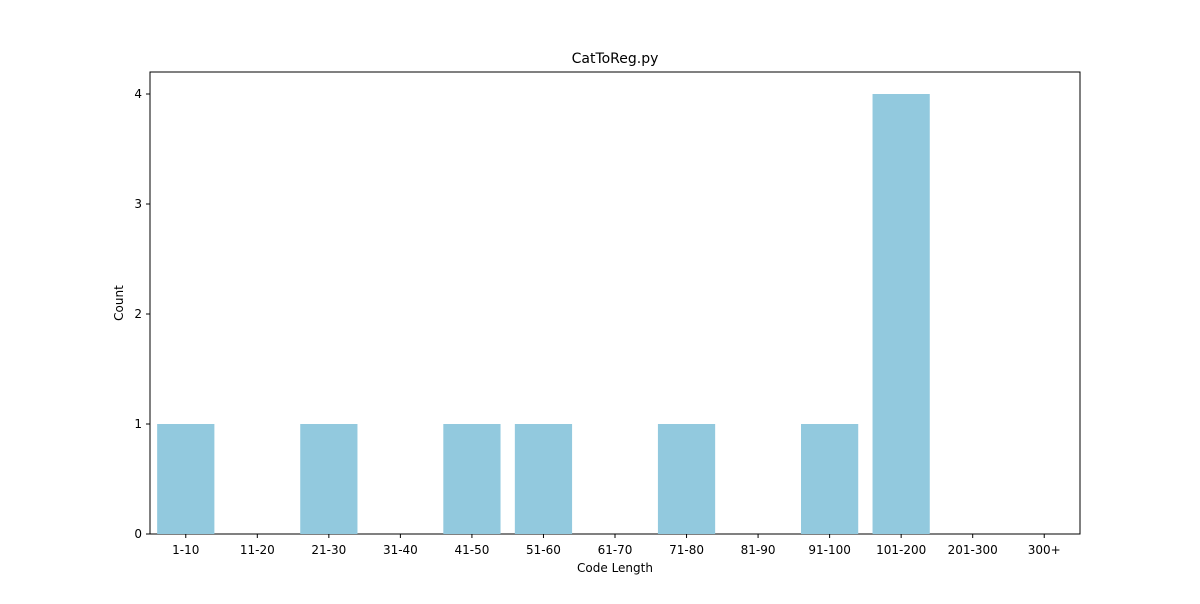 The height and width of the screenshot is (604, 1200). Describe the element at coordinates (138, 534) in the screenshot. I see `y-tick-label: 0` at that location.